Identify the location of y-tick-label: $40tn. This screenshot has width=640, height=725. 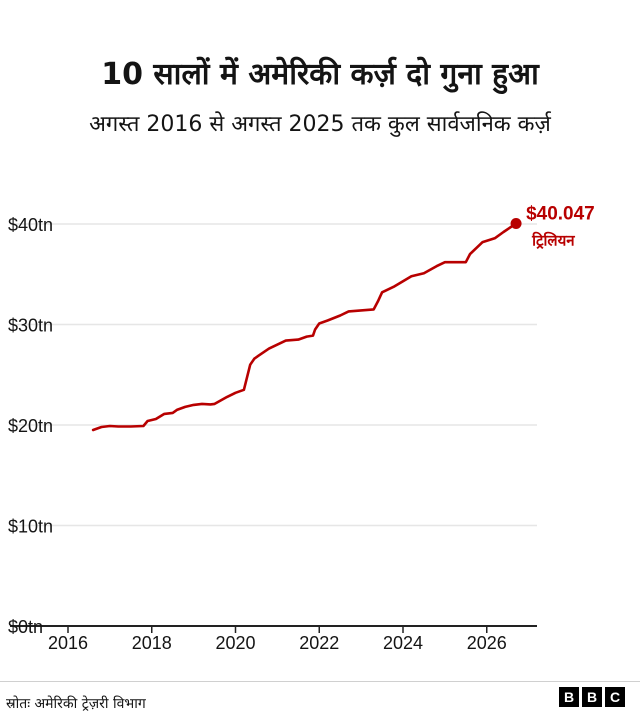
(30, 225).